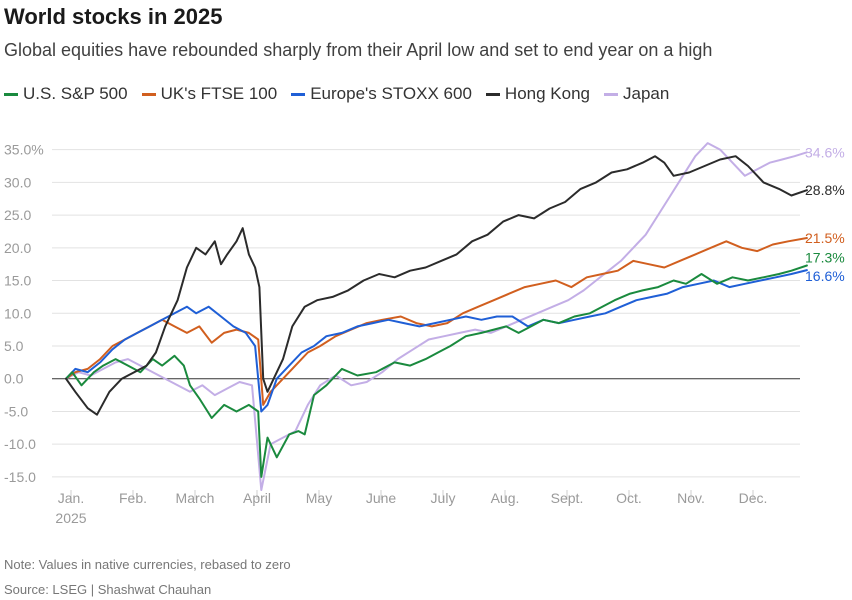 This screenshot has height=600, width=852. Describe the element at coordinates (629, 498) in the screenshot. I see `x-tick-label: Oct.` at that location.